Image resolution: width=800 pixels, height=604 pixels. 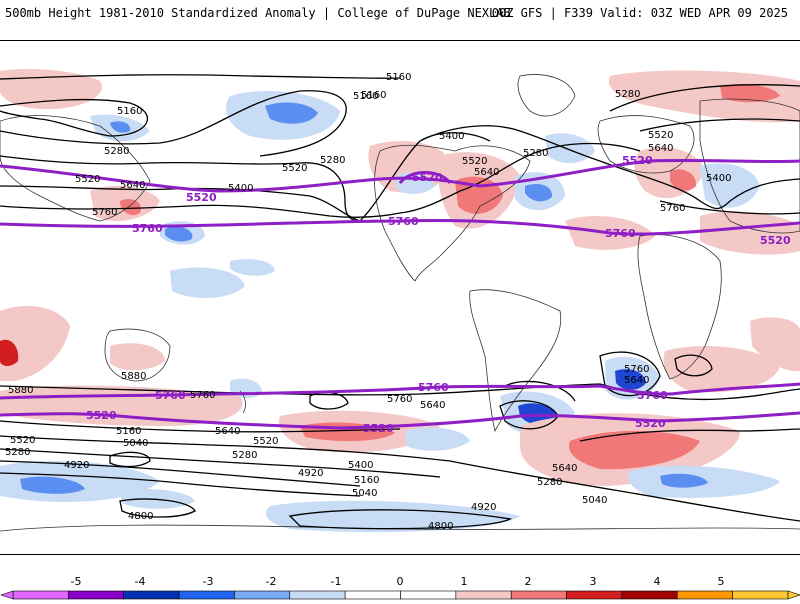 I want to click on colorbar-tick-label: 2, so click(x=528, y=581).